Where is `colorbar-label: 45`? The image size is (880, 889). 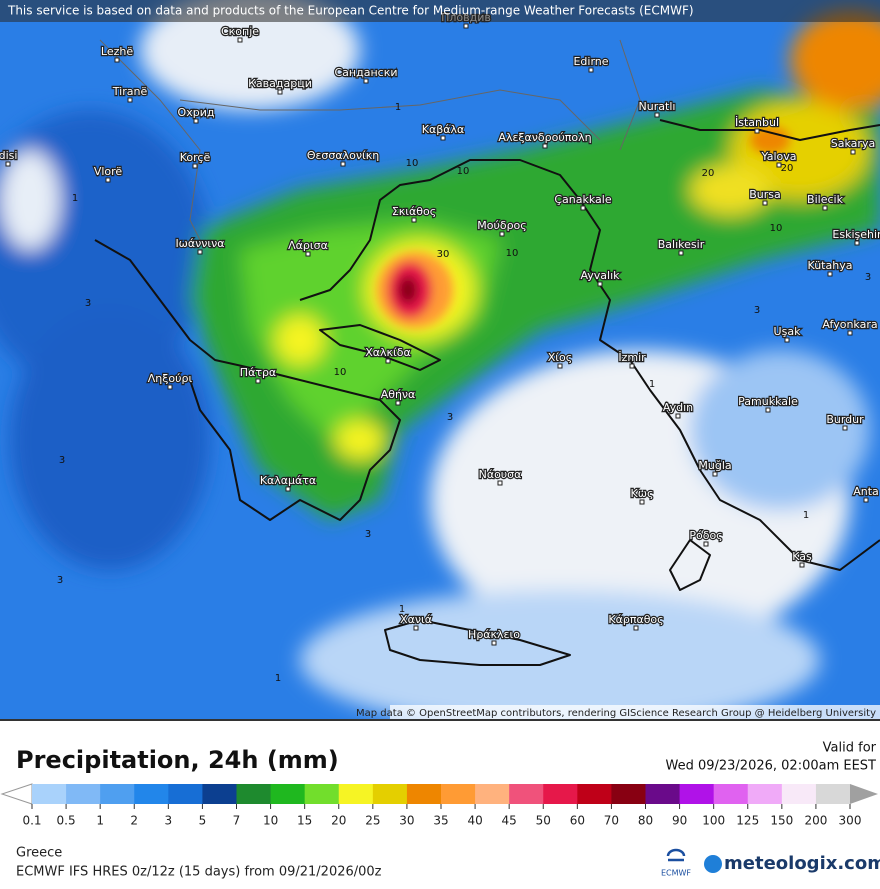 colorbar-label: 45 is located at coordinates (509, 821).